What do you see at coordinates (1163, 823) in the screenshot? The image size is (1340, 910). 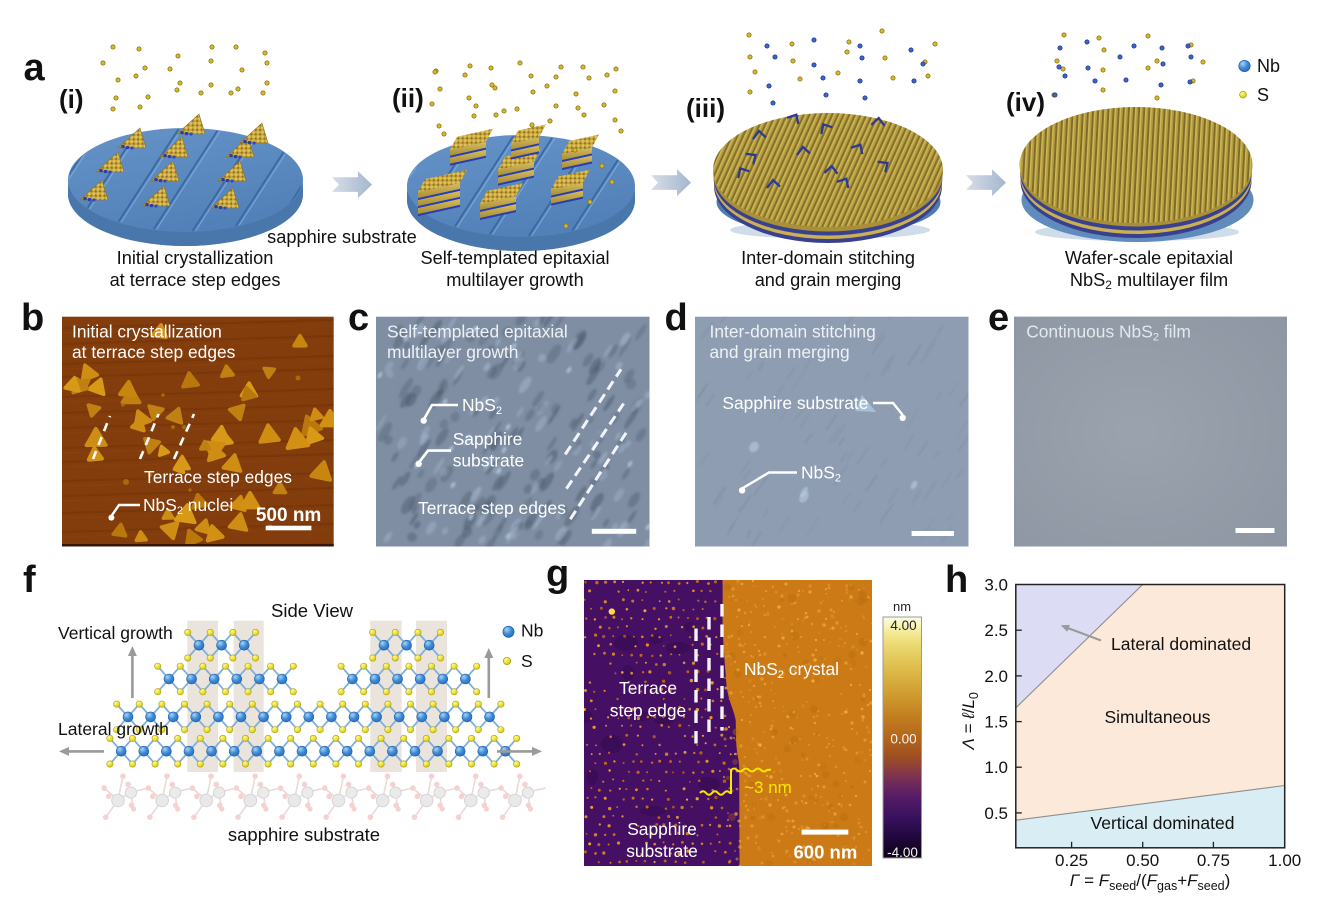 I see `svg-text: Vertical dominated` at bounding box center [1163, 823].